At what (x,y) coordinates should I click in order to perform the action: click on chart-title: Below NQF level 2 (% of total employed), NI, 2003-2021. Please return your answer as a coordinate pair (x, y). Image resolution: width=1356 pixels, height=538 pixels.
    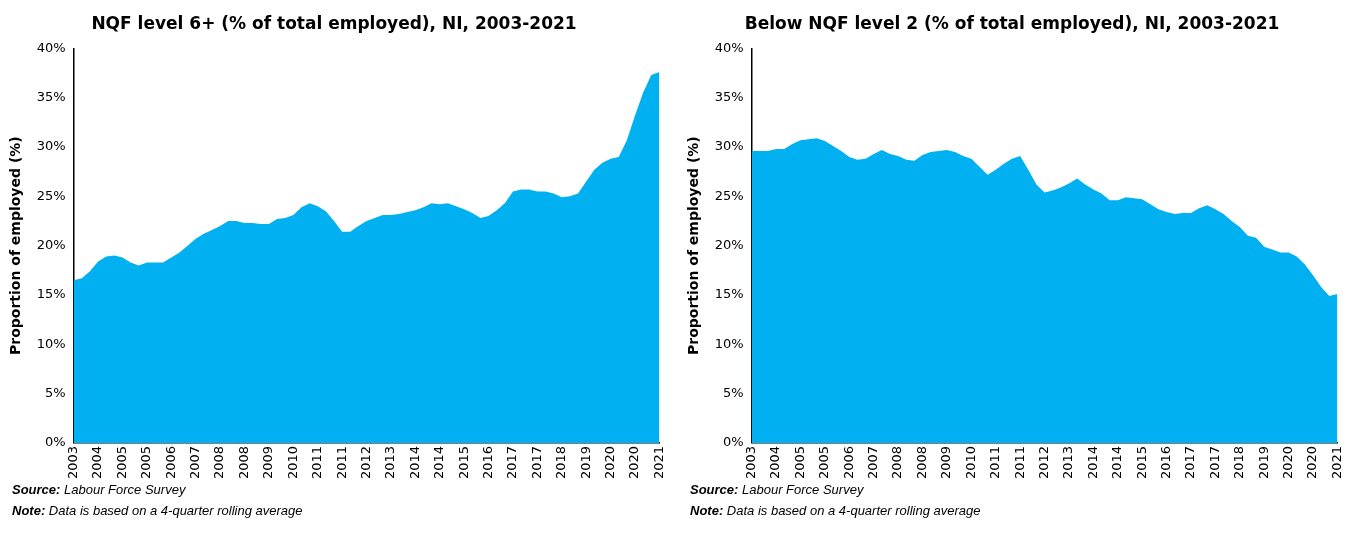
    Looking at the image, I should click on (1012, 22).